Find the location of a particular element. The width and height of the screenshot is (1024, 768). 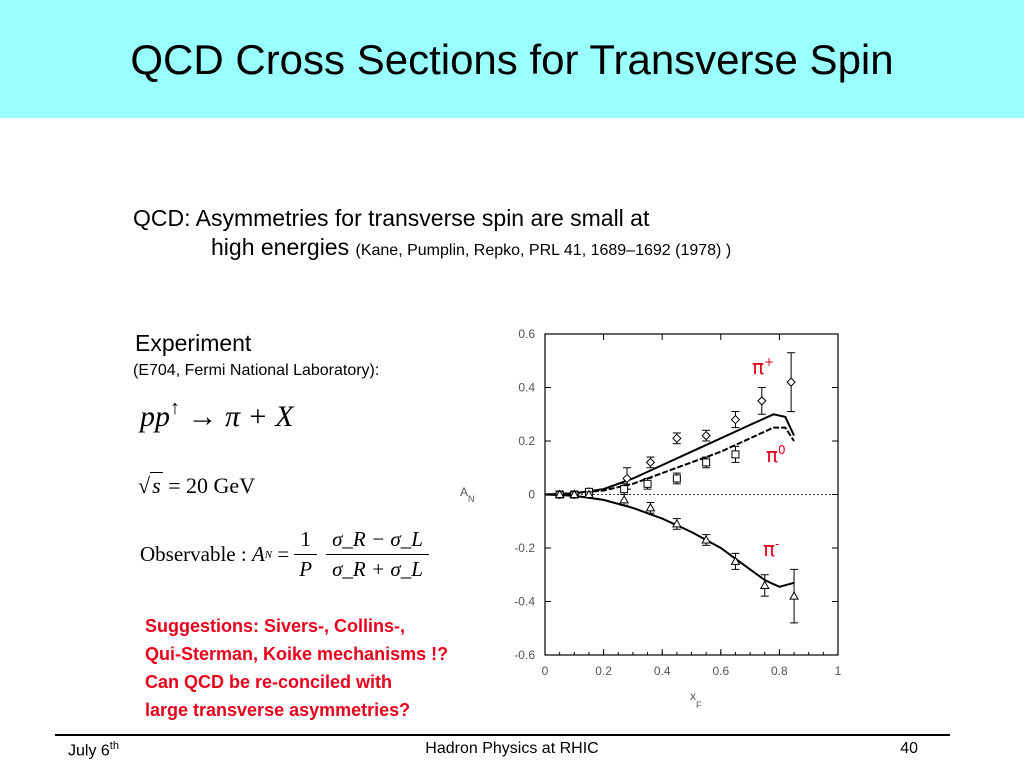

energy-equation: √s = 20 GeV is located at coordinates (196, 485).